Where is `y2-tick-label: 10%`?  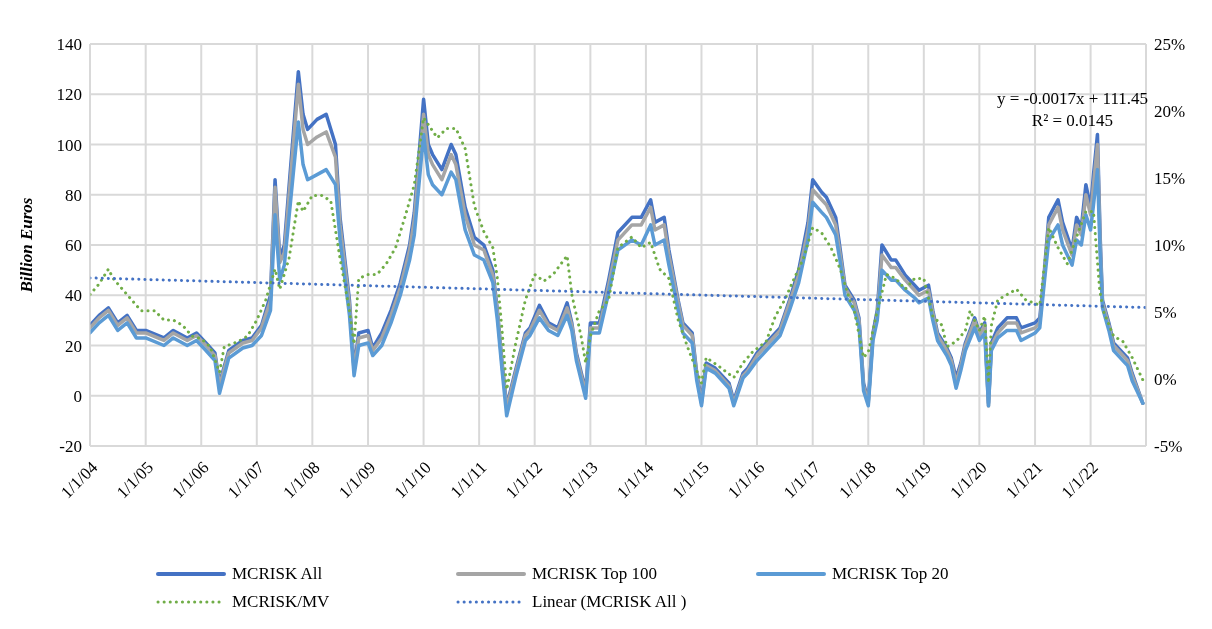 y2-tick-label: 10% is located at coordinates (1170, 246).